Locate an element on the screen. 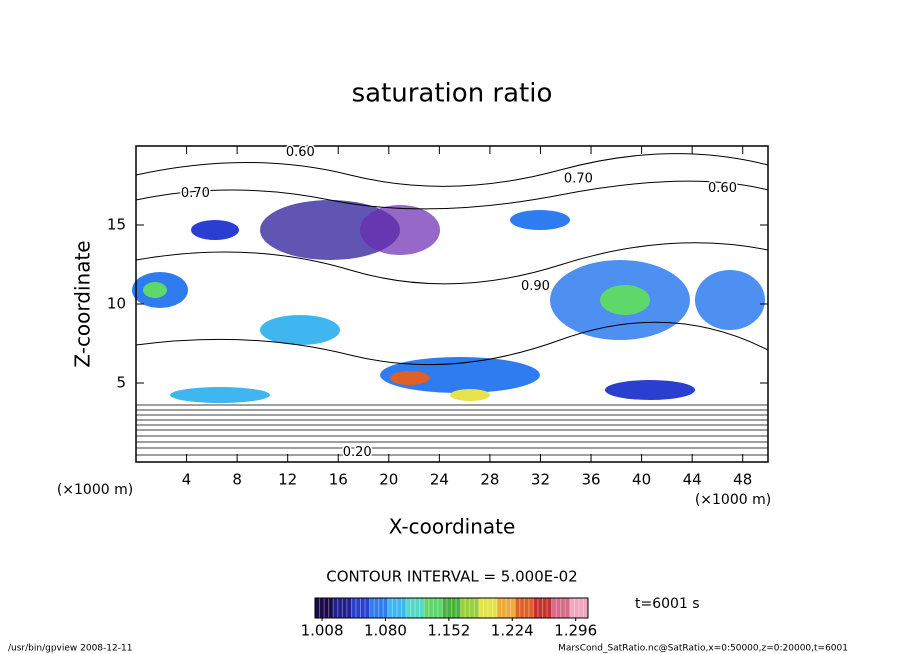 The width and height of the screenshot is (904, 654). x-unit: (×1000 m) is located at coordinates (95, 490).